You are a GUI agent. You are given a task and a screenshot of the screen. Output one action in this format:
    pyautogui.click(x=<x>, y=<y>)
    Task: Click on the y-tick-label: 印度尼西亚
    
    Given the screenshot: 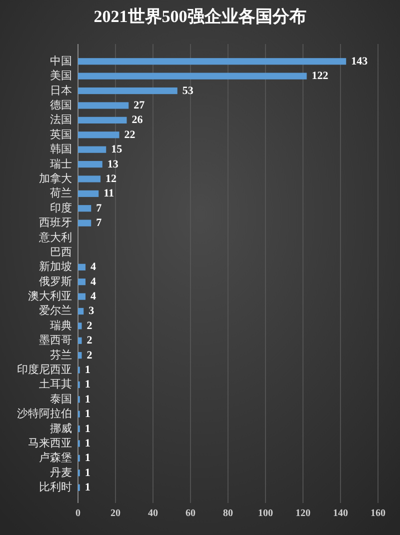 What is the action you would take?
    pyautogui.click(x=44, y=369)
    